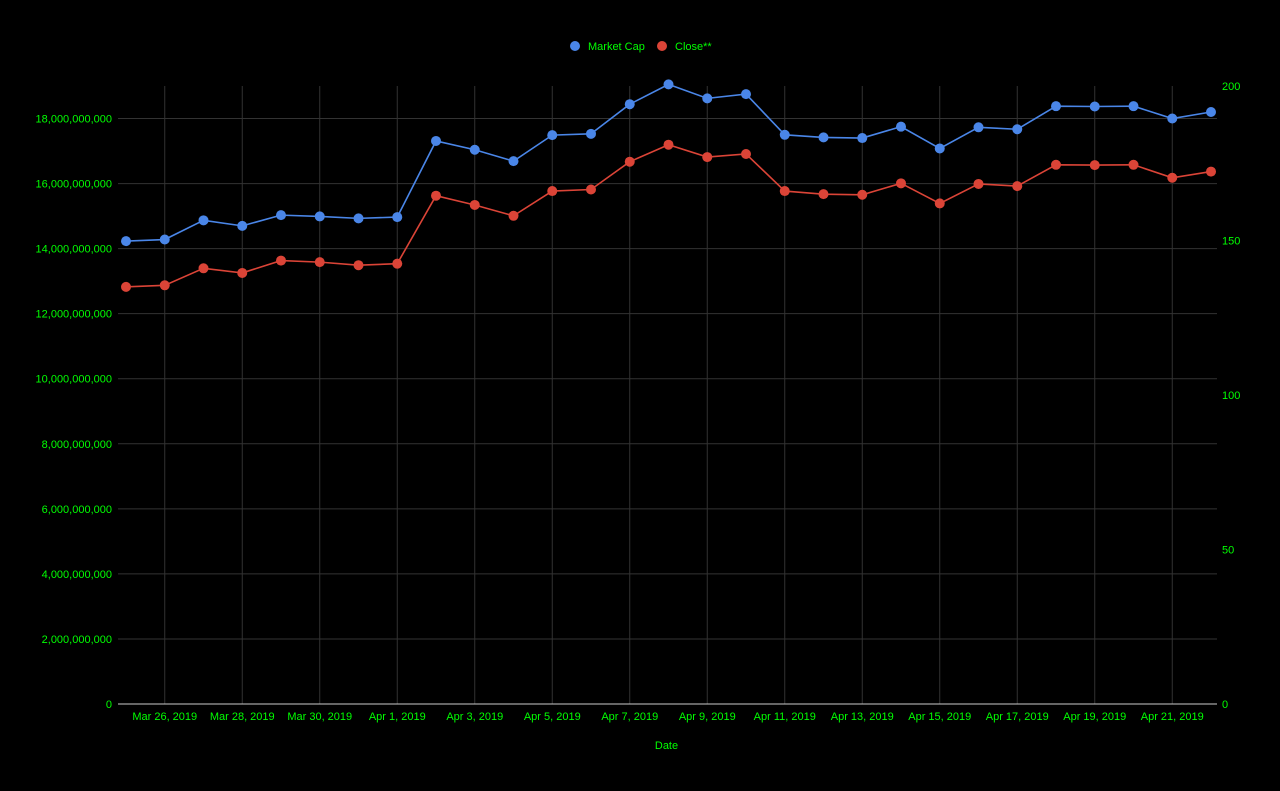  What do you see at coordinates (707, 717) in the screenshot?
I see `x-tick-label: Apr 9, 2019` at bounding box center [707, 717].